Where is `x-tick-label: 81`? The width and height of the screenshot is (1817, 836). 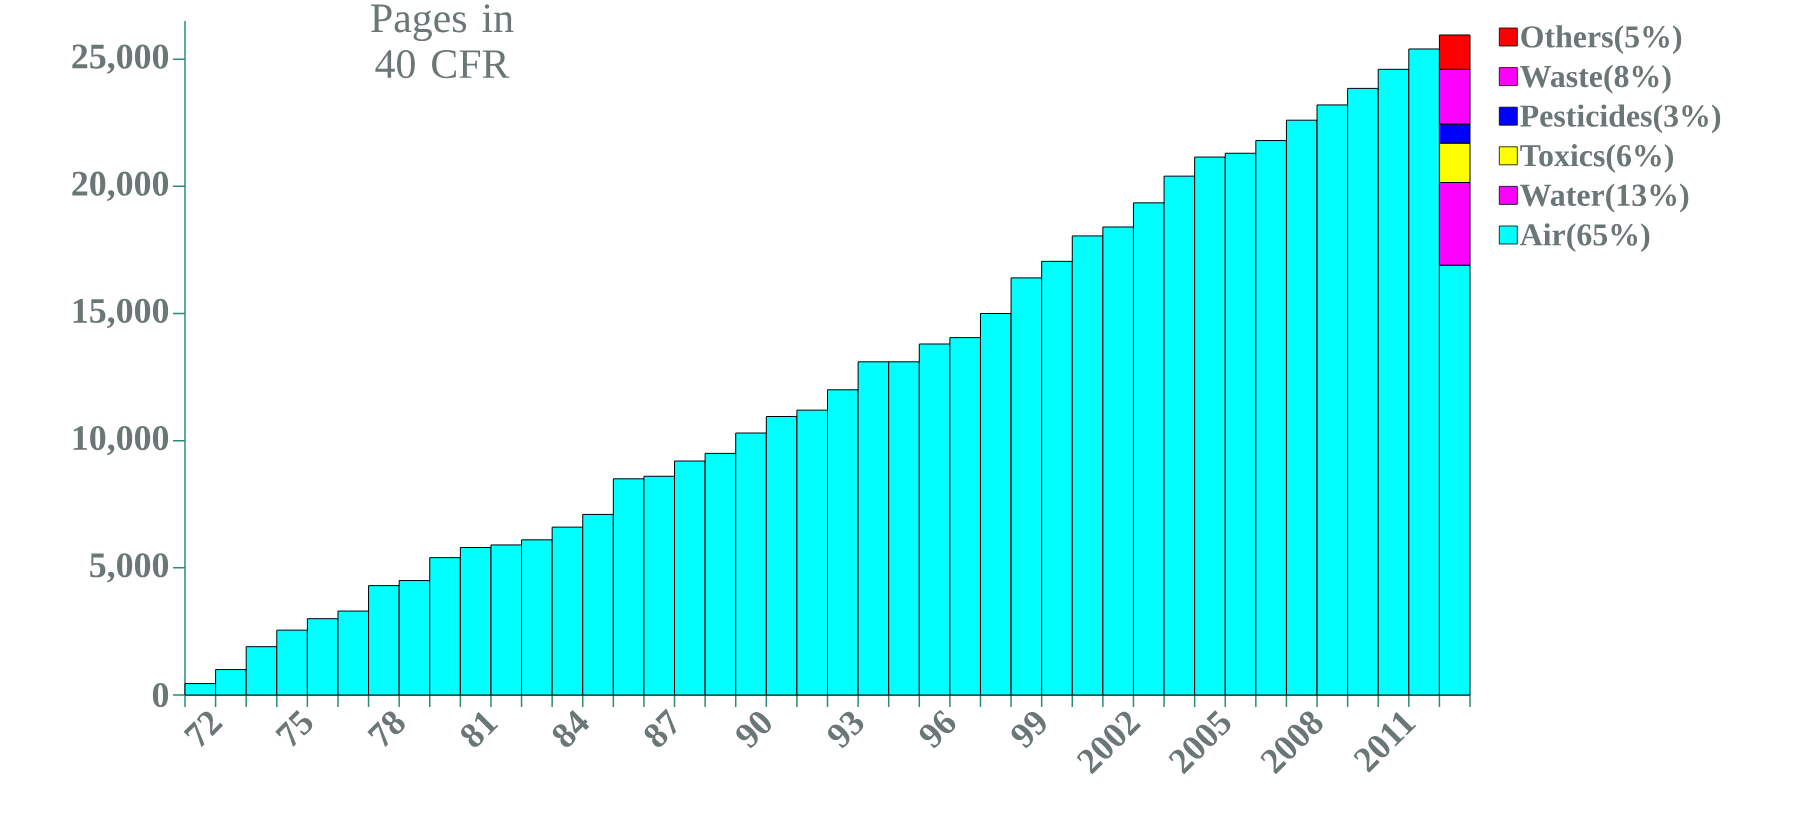 x-tick-label: 81 is located at coordinates (480, 729).